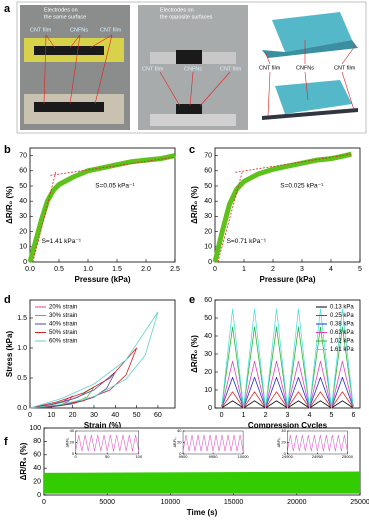 This screenshot has width=369, height=522. Describe the element at coordinates (302, 185) in the screenshot. I see `annotation: S=0.025 kPa⁻¹` at that location.